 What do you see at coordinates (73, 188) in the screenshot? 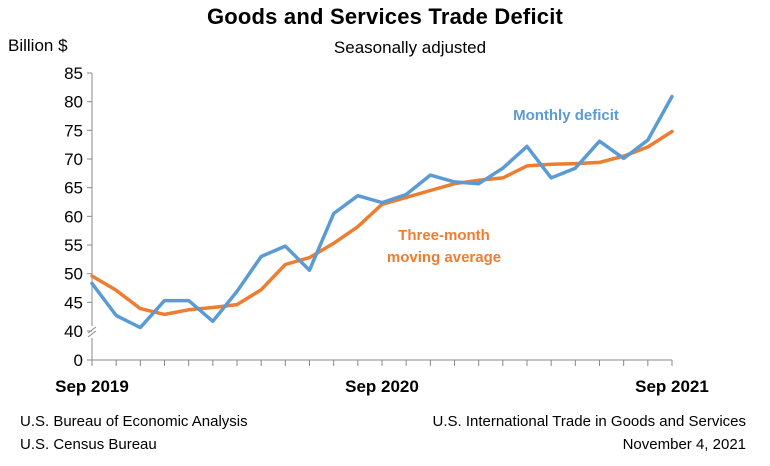
I see `y-tick-label: 65` at bounding box center [73, 188].